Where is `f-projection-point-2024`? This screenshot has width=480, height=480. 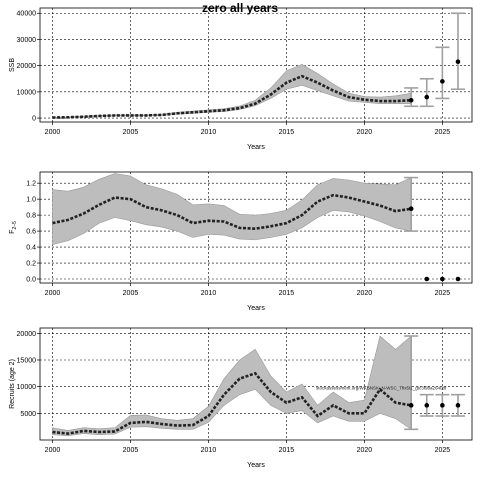 f-projection-point-2024 is located at coordinates (427, 279).